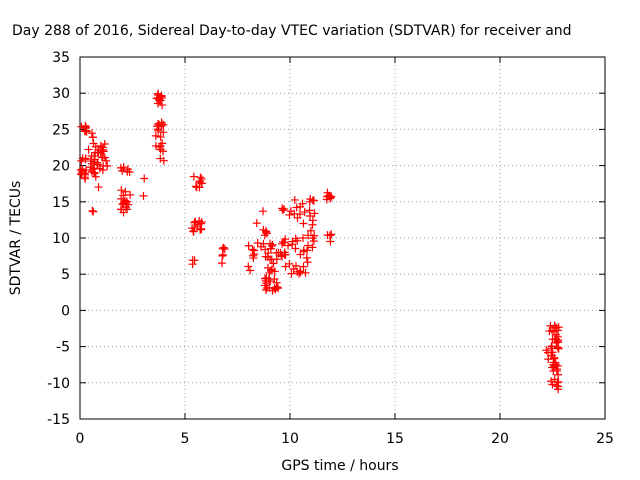 The height and width of the screenshot is (480, 640). What do you see at coordinates (58, 384) in the screenshot?
I see `y-tick-label: -10` at bounding box center [58, 384].